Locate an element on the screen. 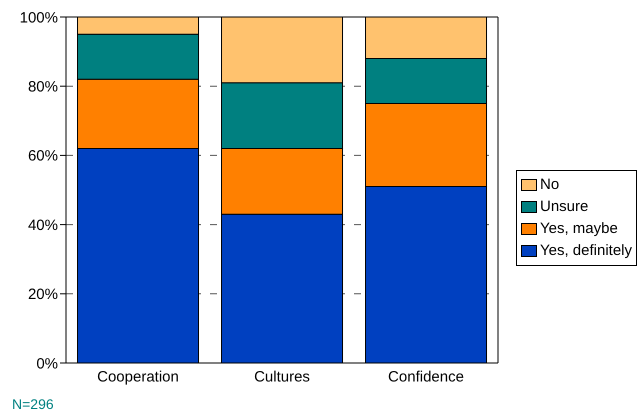 Image resolution: width=640 pixels, height=417 pixels. text: N=296 is located at coordinates (33, 404).